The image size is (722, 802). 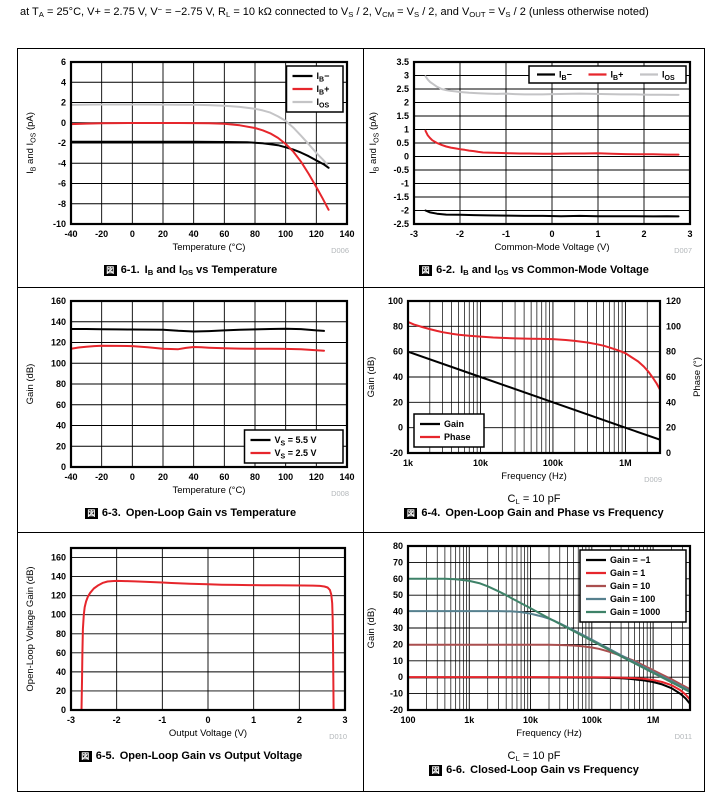 I want to click on svg-text: -40, so click(x=70, y=234).